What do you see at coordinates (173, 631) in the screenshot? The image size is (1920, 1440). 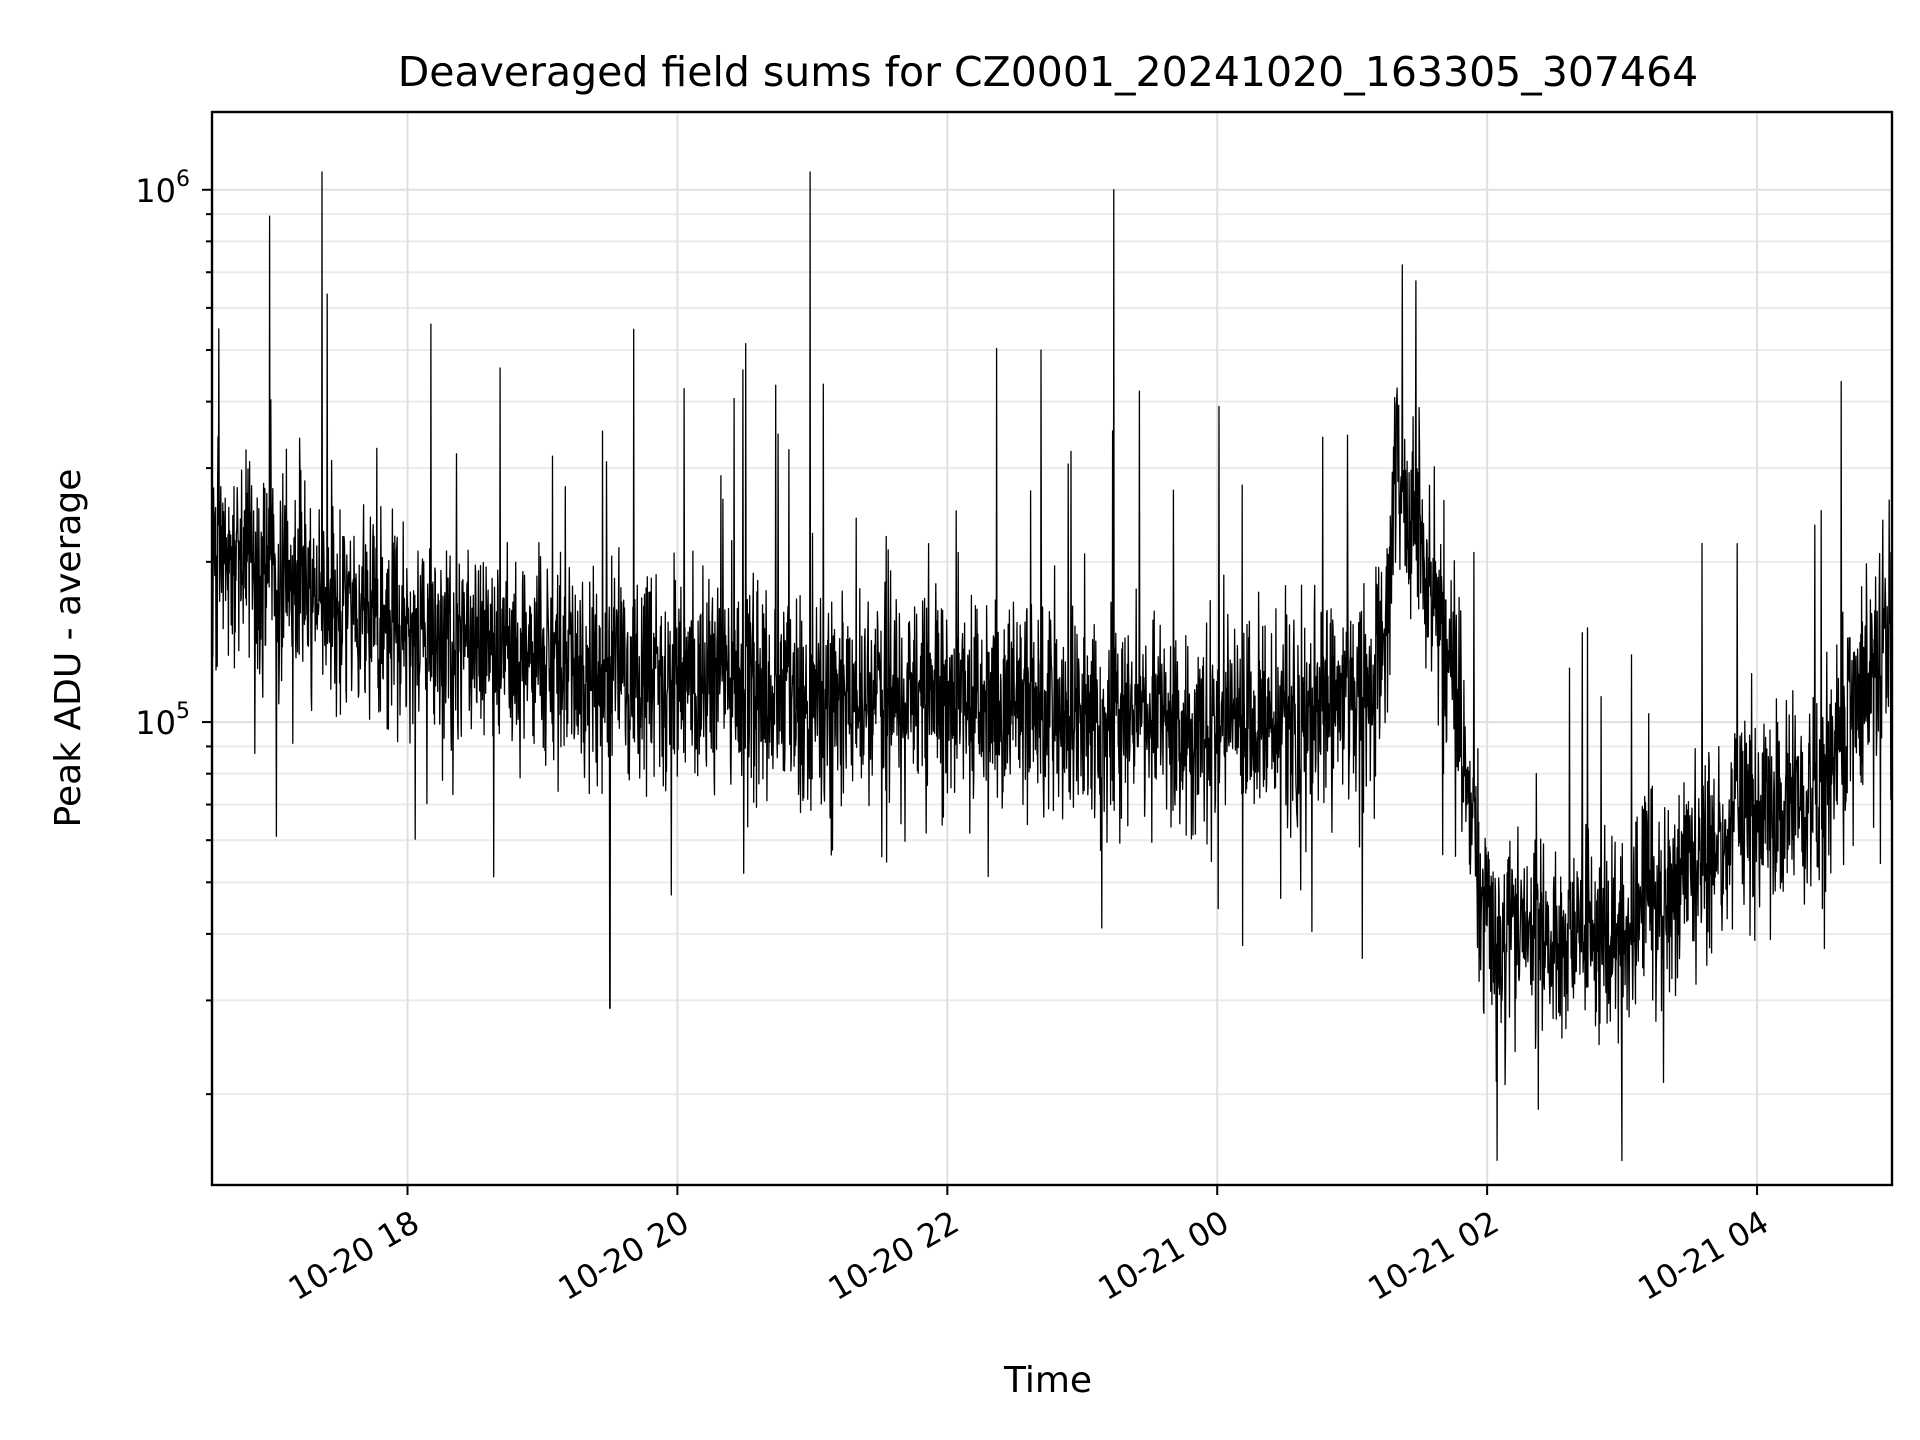 I see `y-axis: 10⁵ 10⁶` at bounding box center [173, 631].